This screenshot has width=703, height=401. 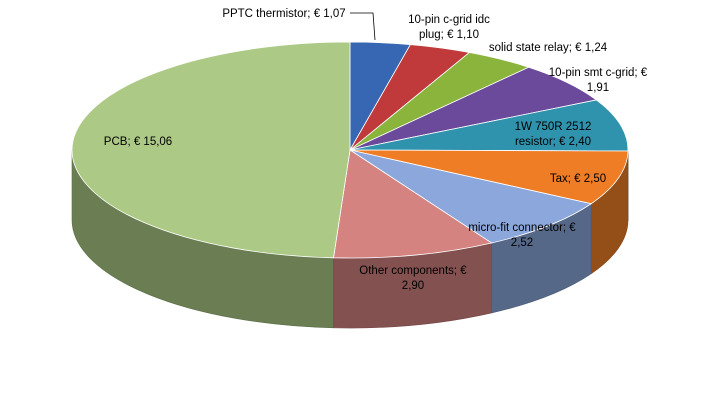 I want to click on slice-label-line: 1W 750R 2512, so click(x=553, y=127).